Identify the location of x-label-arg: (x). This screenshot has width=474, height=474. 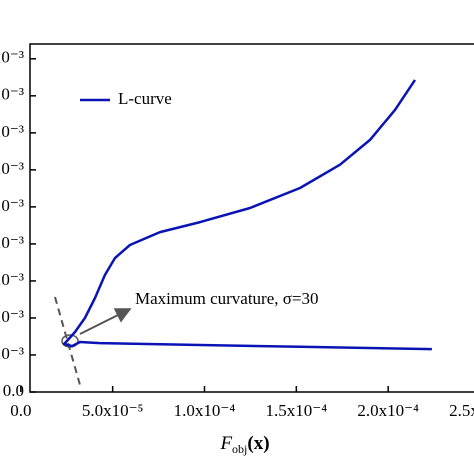
(258, 443).